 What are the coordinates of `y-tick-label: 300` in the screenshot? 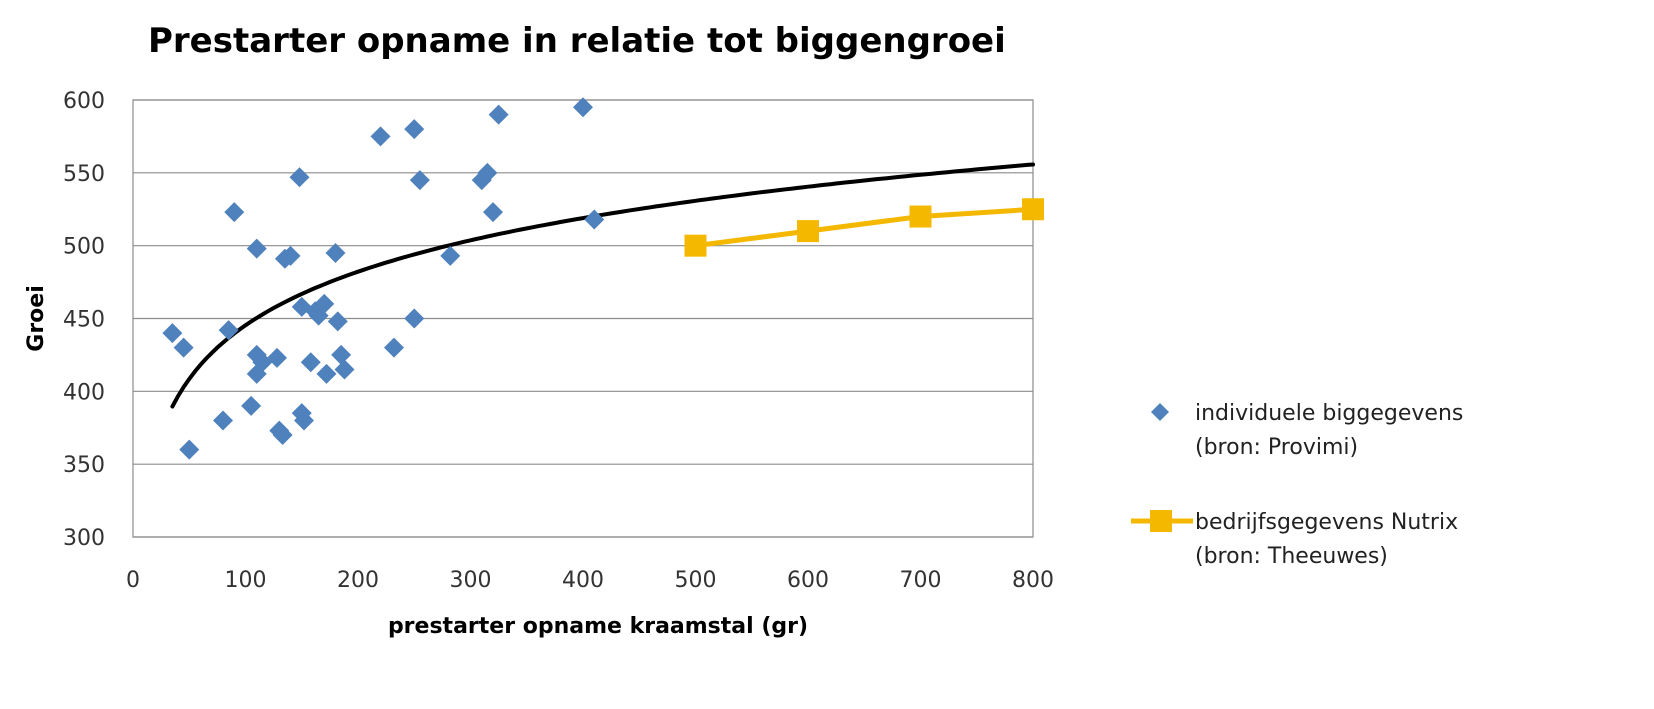 It's located at (84, 538).